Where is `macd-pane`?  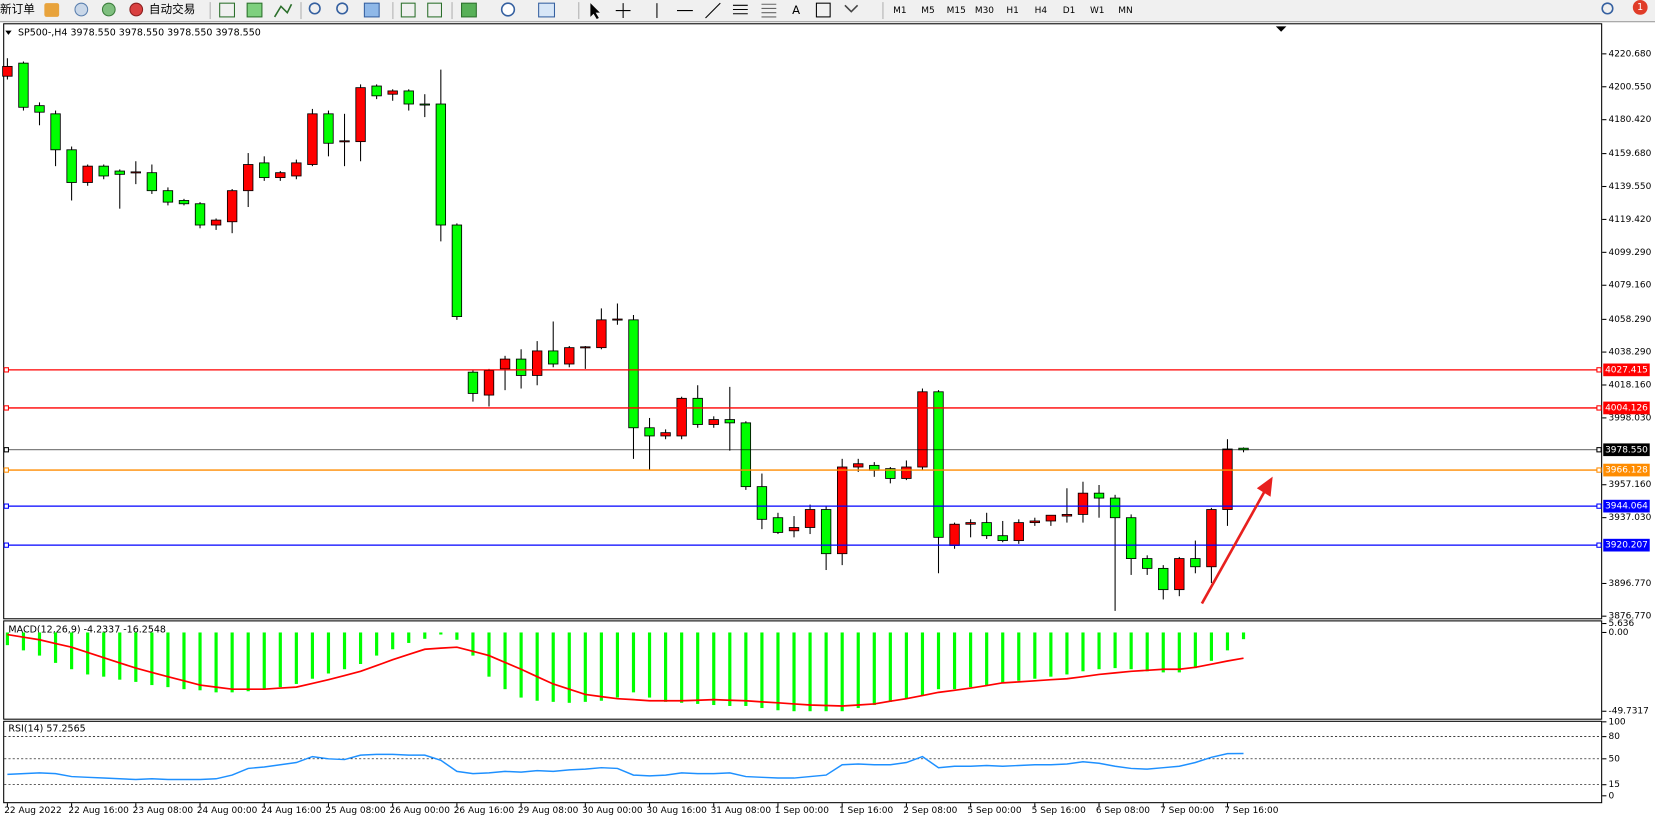 macd-pane is located at coordinates (803, 670).